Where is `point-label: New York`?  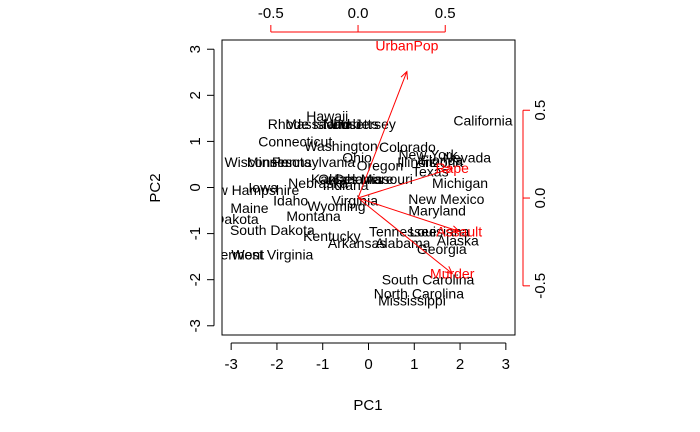
point-label: New York is located at coordinates (428, 154).